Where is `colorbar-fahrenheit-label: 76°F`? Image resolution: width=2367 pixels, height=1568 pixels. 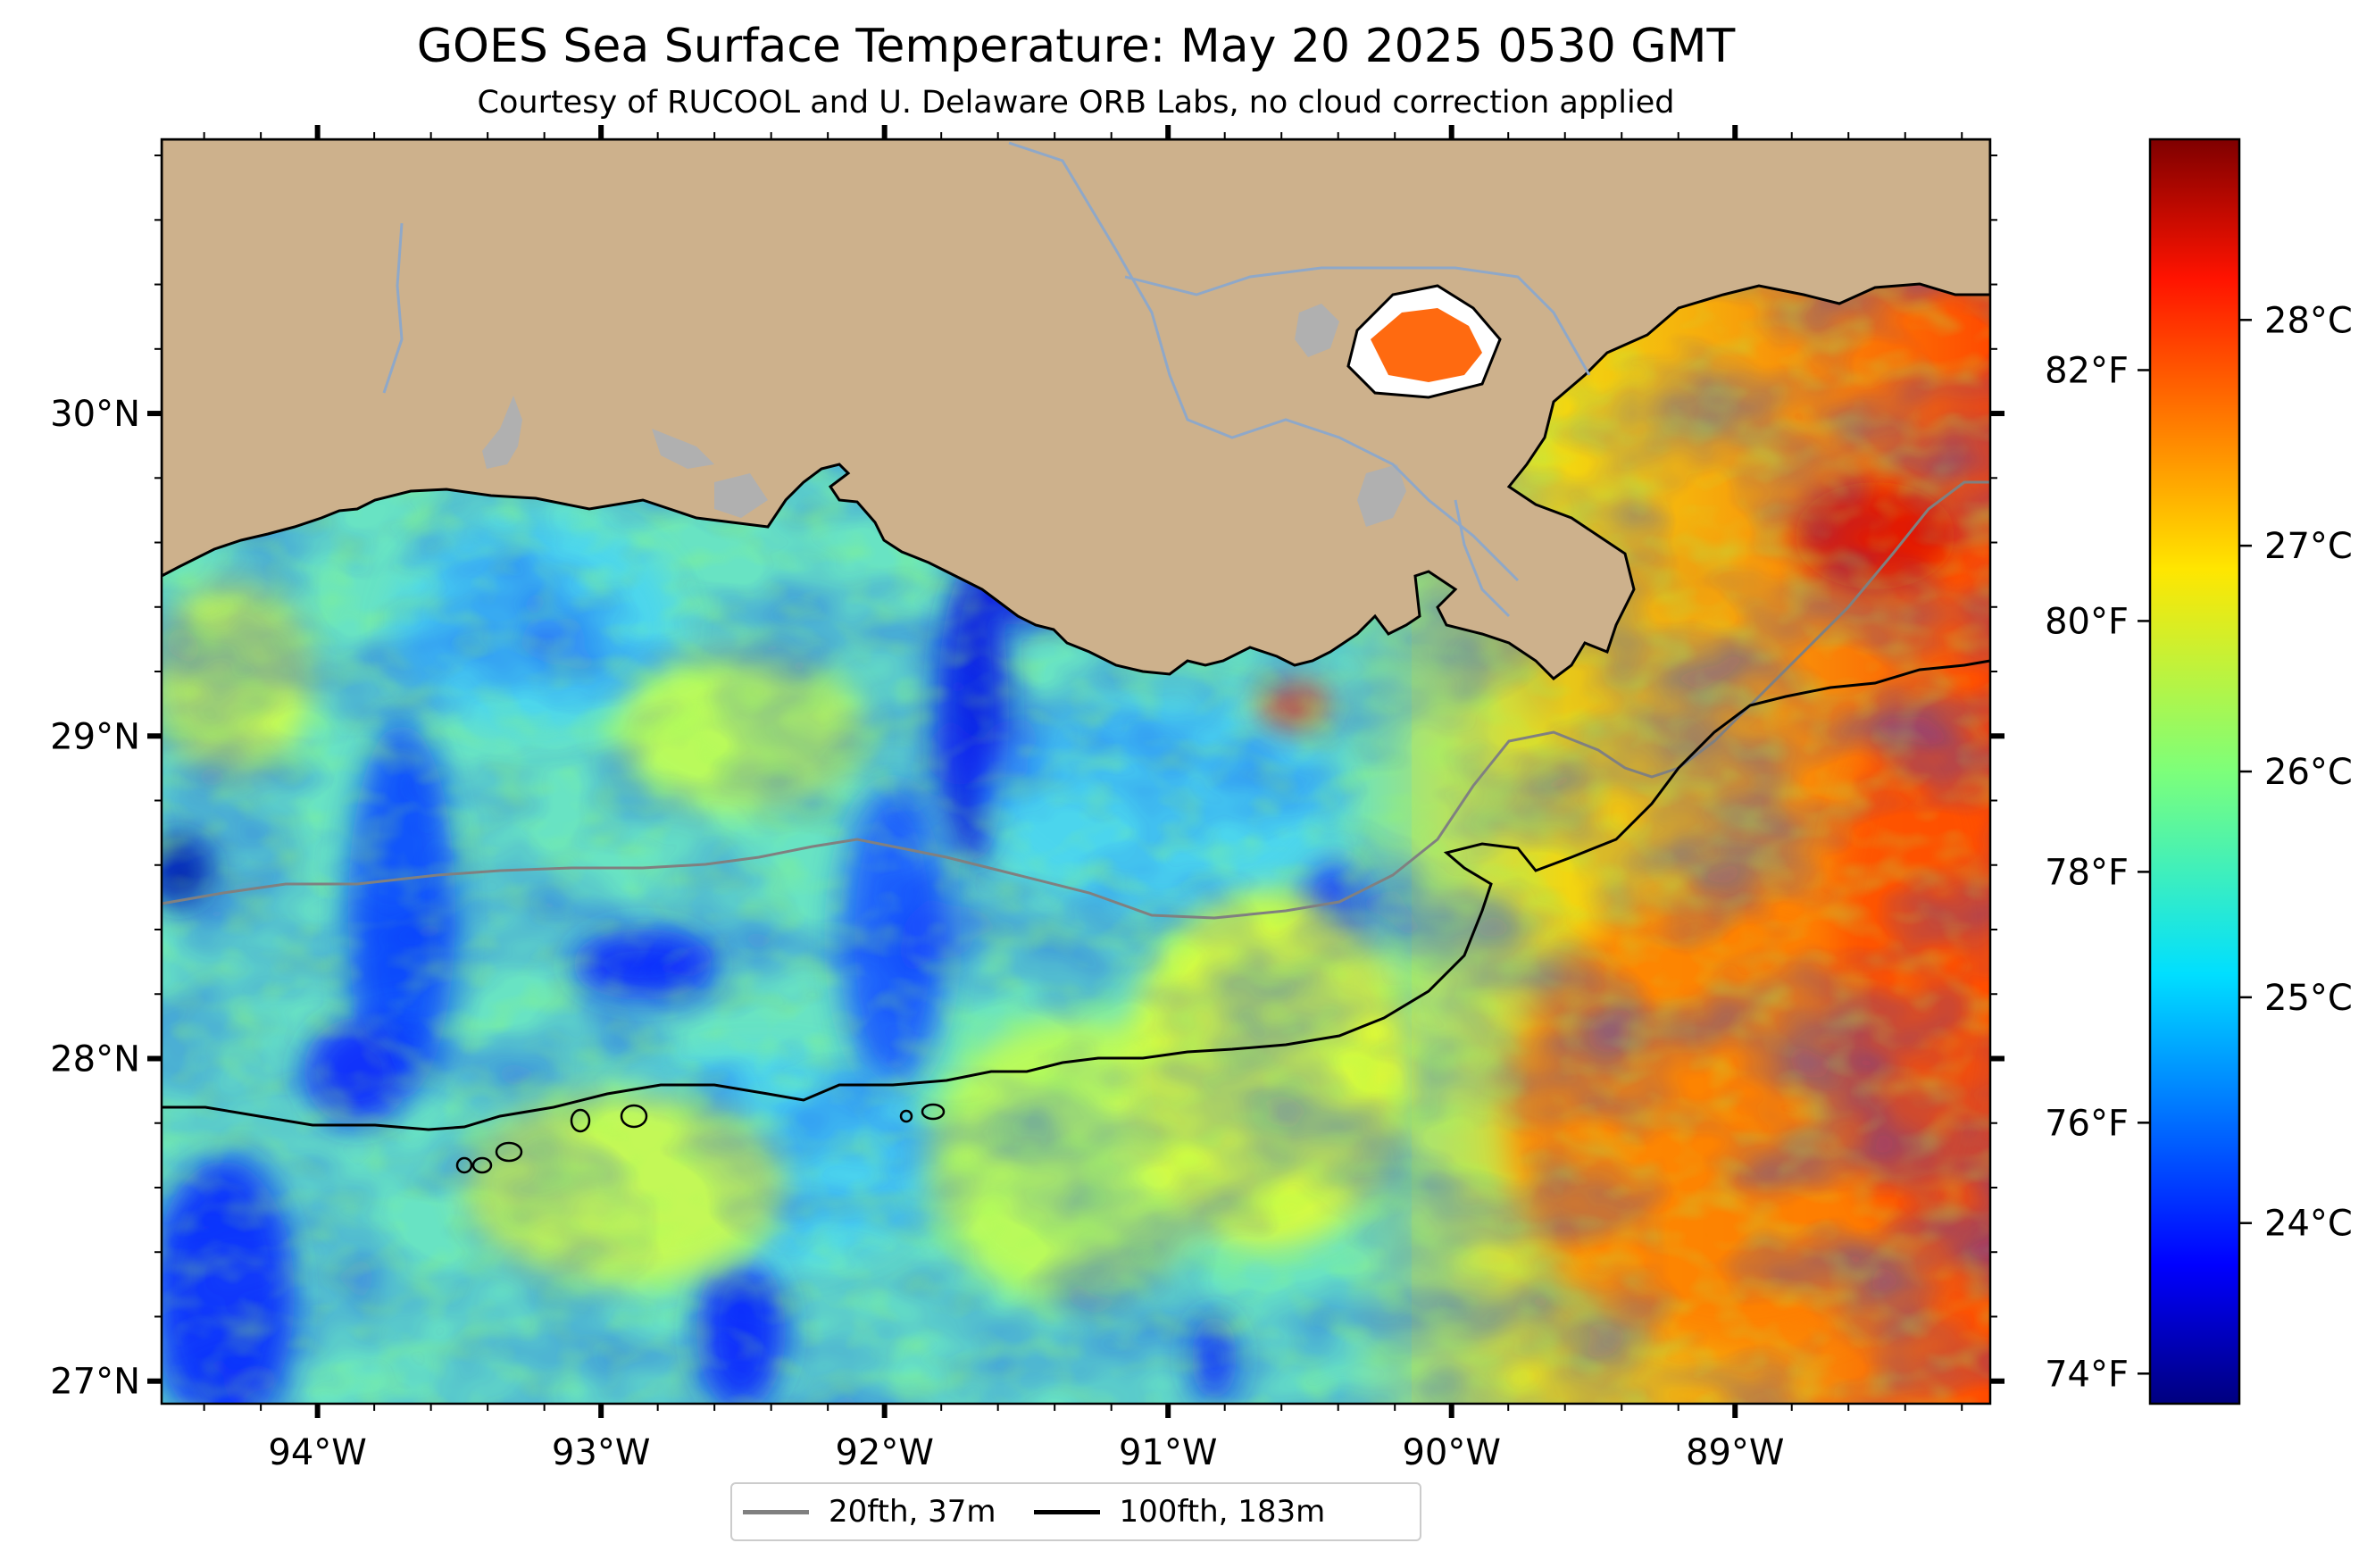 colorbar-fahrenheit-label: 76°F is located at coordinates (2087, 1123).